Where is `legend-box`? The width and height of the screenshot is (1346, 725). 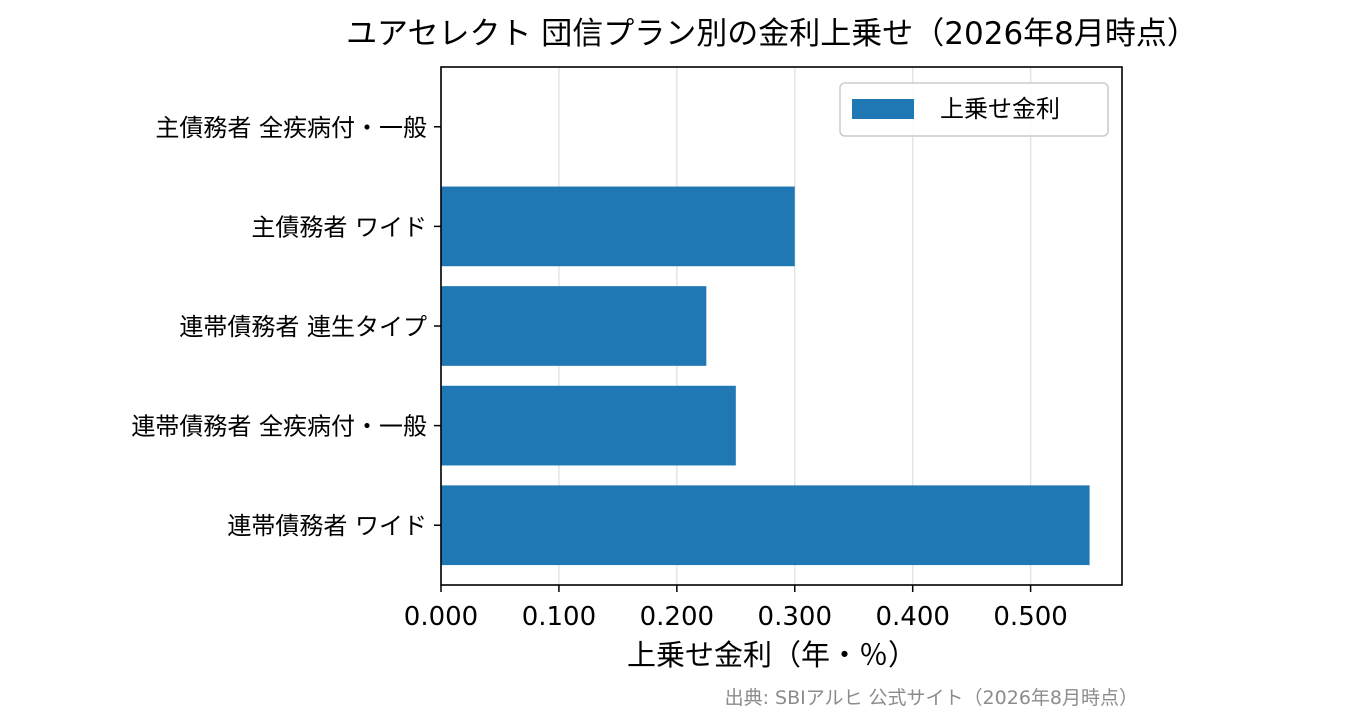 legend-box is located at coordinates (974, 109).